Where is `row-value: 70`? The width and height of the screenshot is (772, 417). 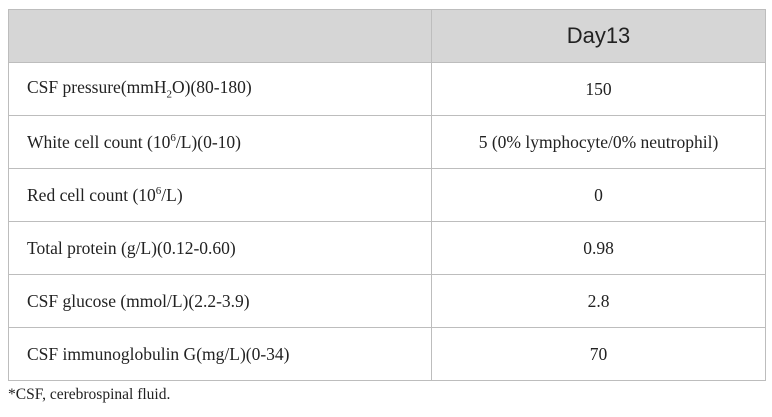
row-value: 70 is located at coordinates (598, 354).